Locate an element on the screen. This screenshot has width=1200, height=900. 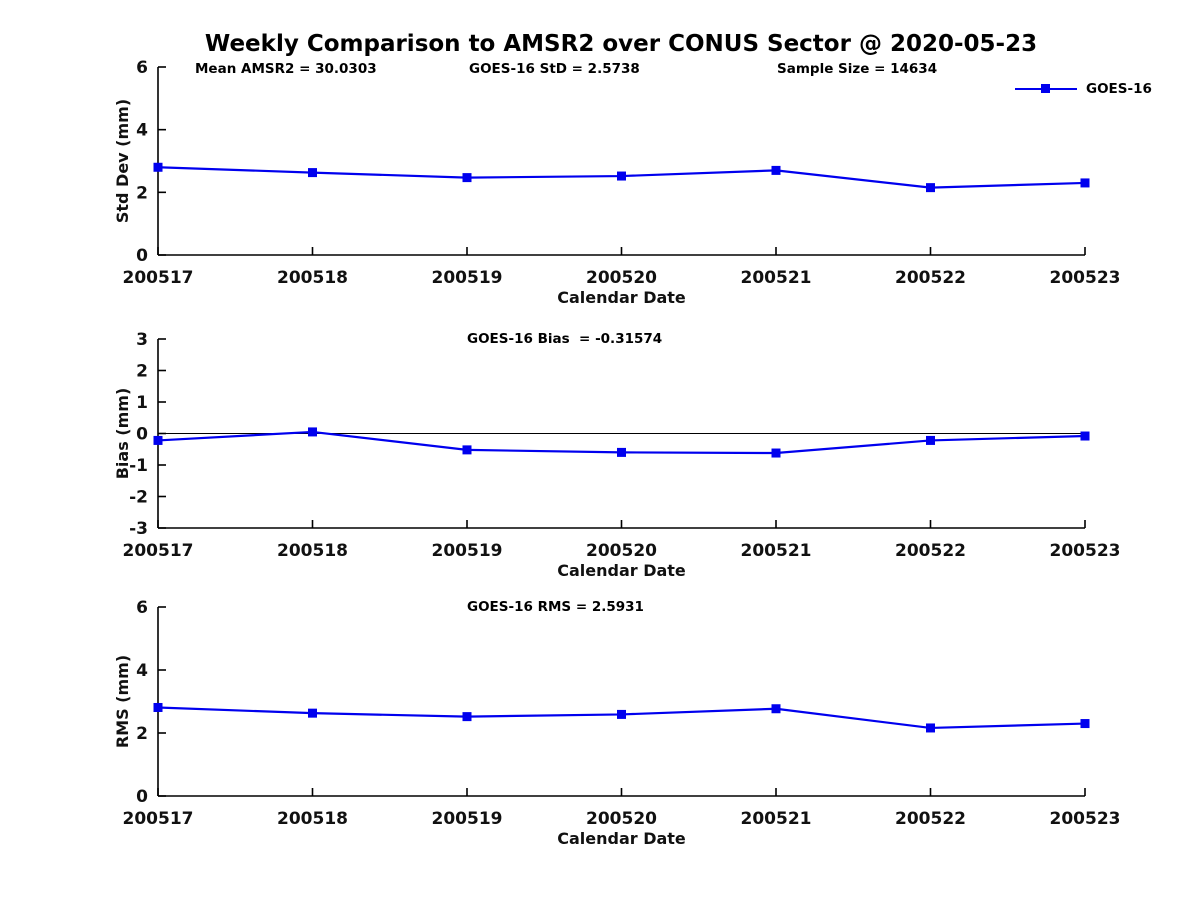
legend-line-swatch is located at coordinates (1046, 88).